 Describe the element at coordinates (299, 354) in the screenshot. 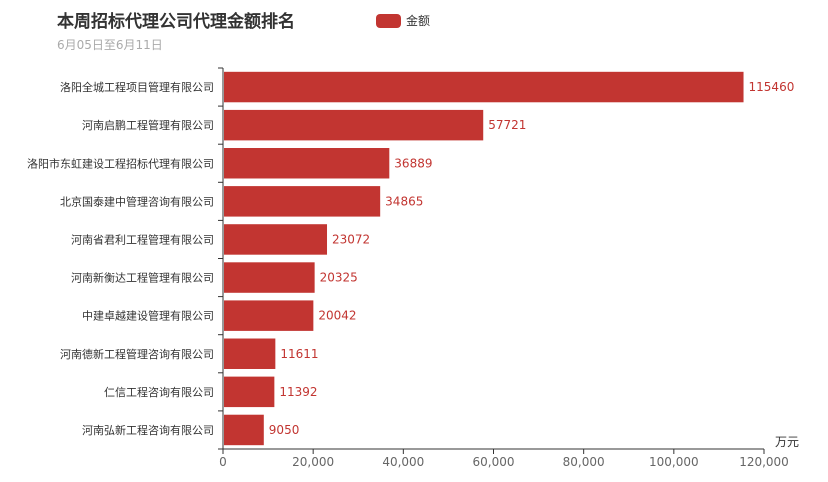

I see `bar-value-label: 11611` at that location.